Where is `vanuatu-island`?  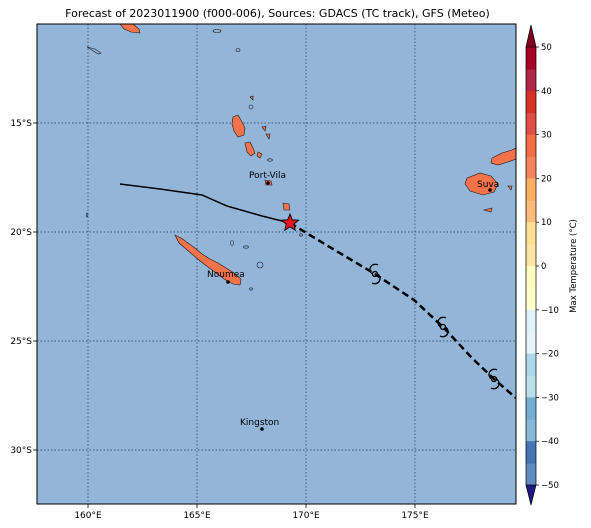
vanuatu-island is located at coordinates (259, 155).